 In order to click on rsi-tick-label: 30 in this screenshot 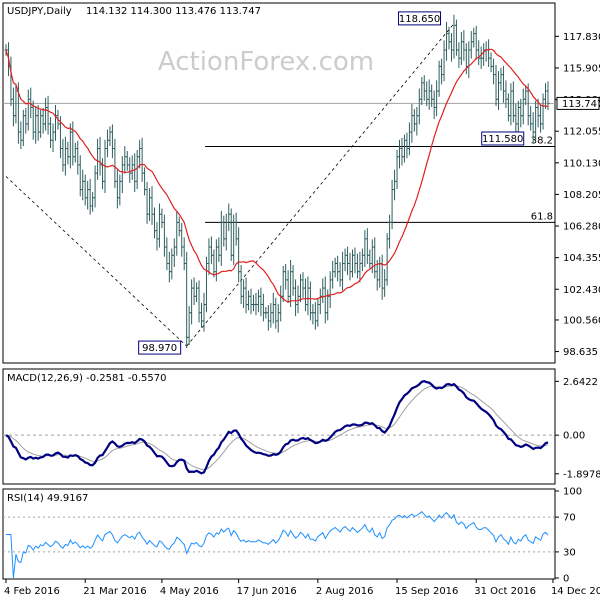, I will do `click(569, 552)`.